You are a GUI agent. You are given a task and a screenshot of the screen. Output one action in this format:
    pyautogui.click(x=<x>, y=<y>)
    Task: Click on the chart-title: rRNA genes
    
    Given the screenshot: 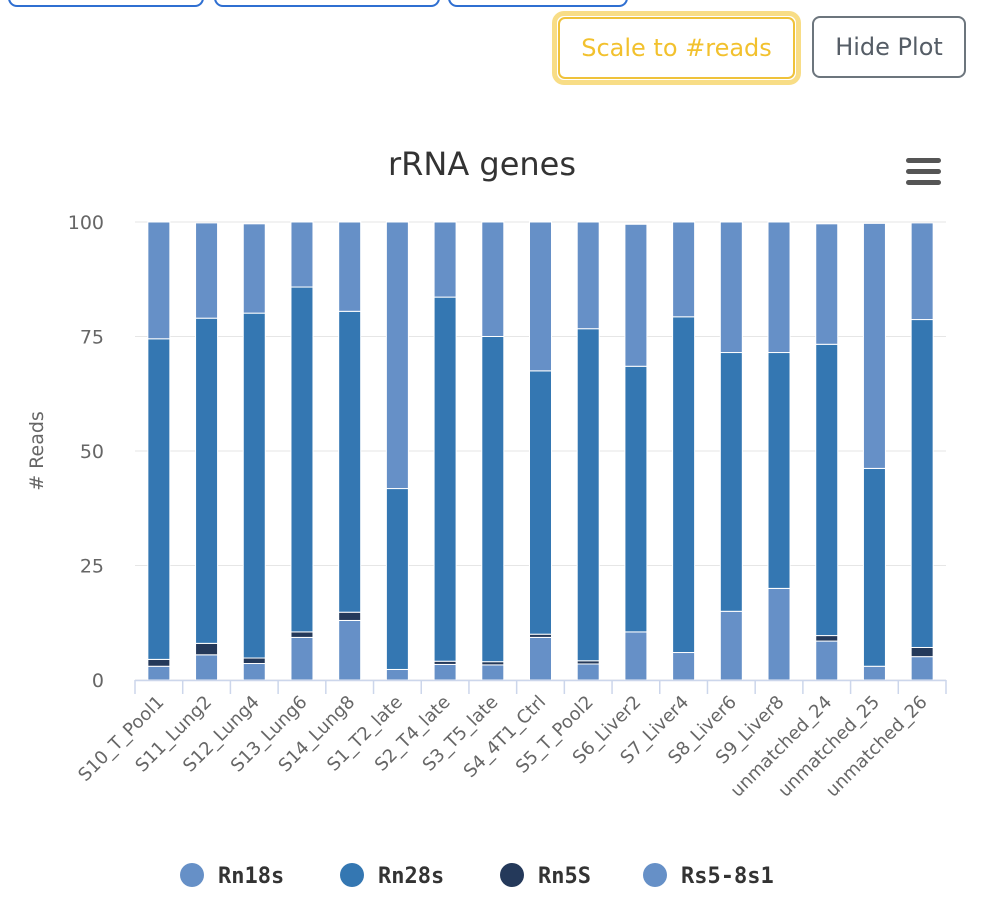 What is the action you would take?
    pyautogui.click(x=482, y=164)
    